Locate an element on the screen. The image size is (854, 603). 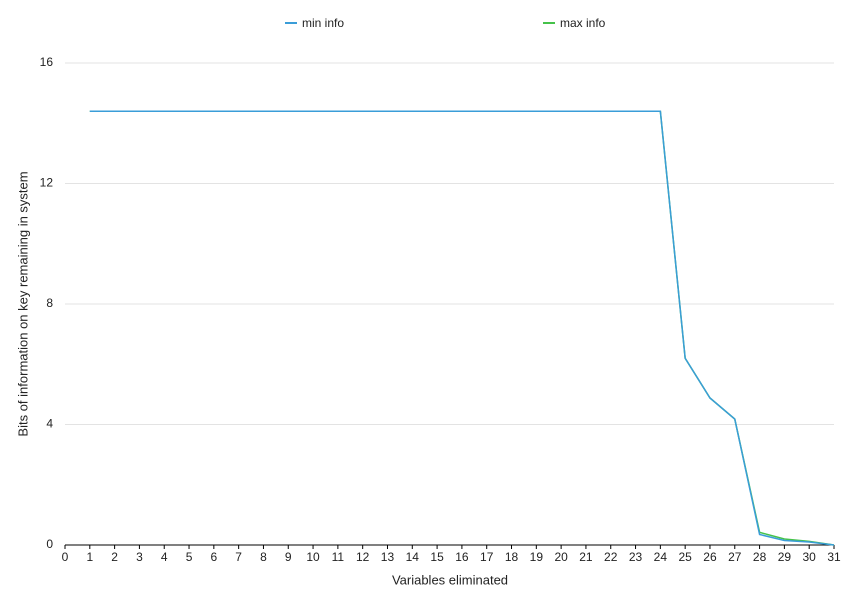
x-tick-label: 5 is located at coordinates (189, 557).